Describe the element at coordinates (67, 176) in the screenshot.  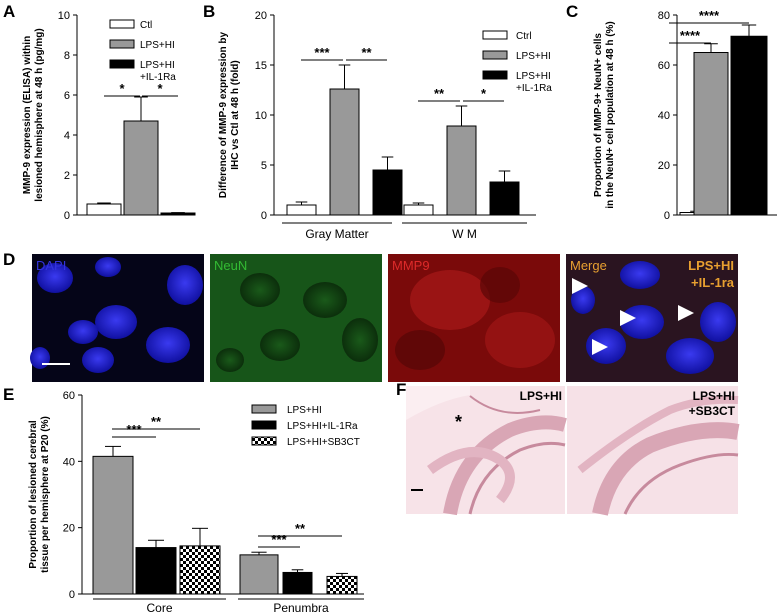
I see `y-tick-label: 2` at that location.